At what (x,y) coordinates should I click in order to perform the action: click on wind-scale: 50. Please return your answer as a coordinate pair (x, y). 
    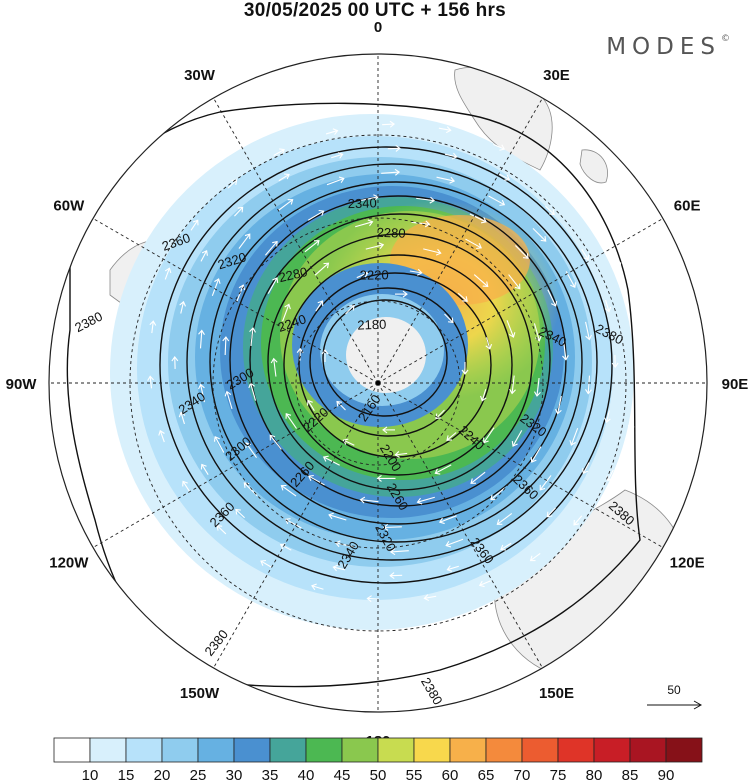
    Looking at the image, I should click on (675, 696).